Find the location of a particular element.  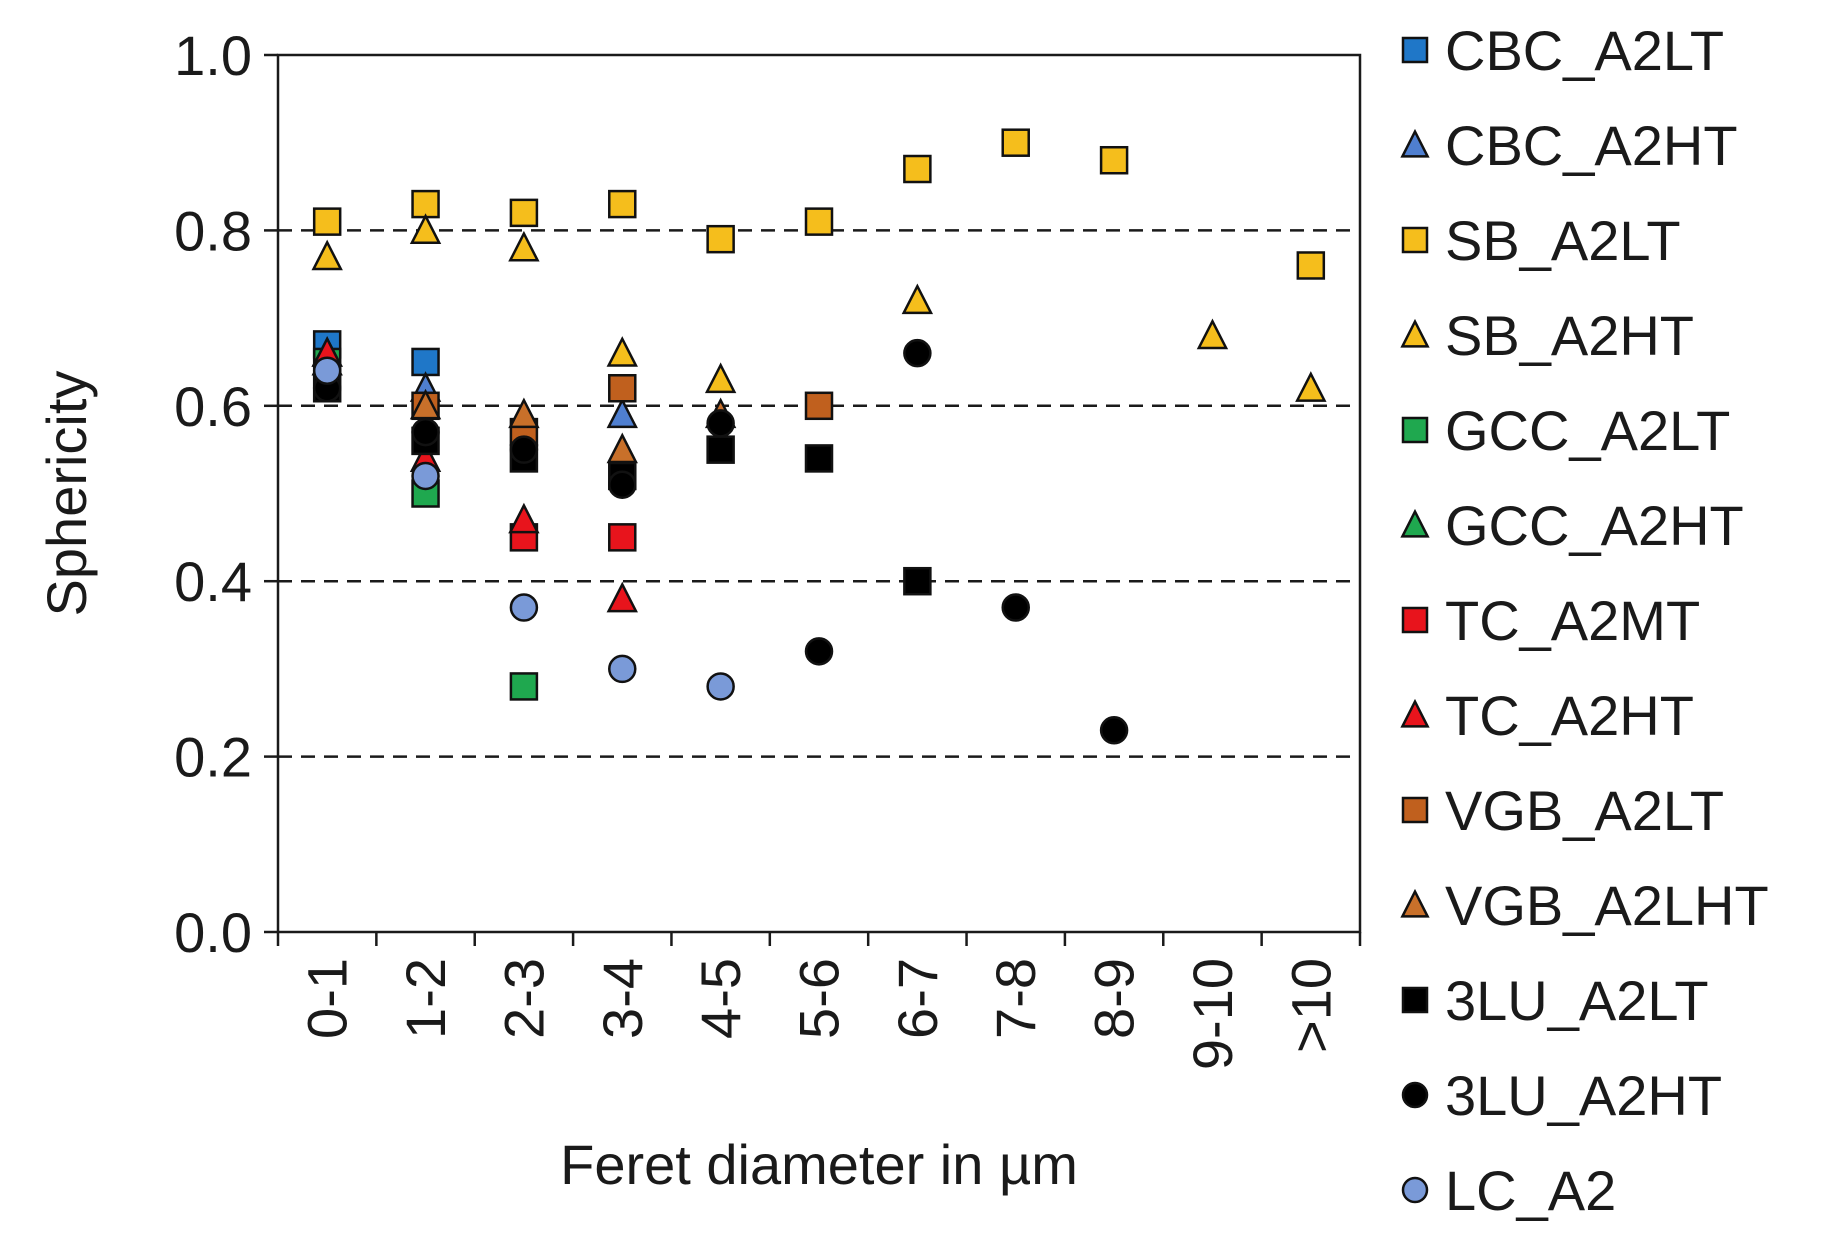

legend-item-3lu-a2lt: 3LU_A2LT is located at coordinates (1555, 1000).